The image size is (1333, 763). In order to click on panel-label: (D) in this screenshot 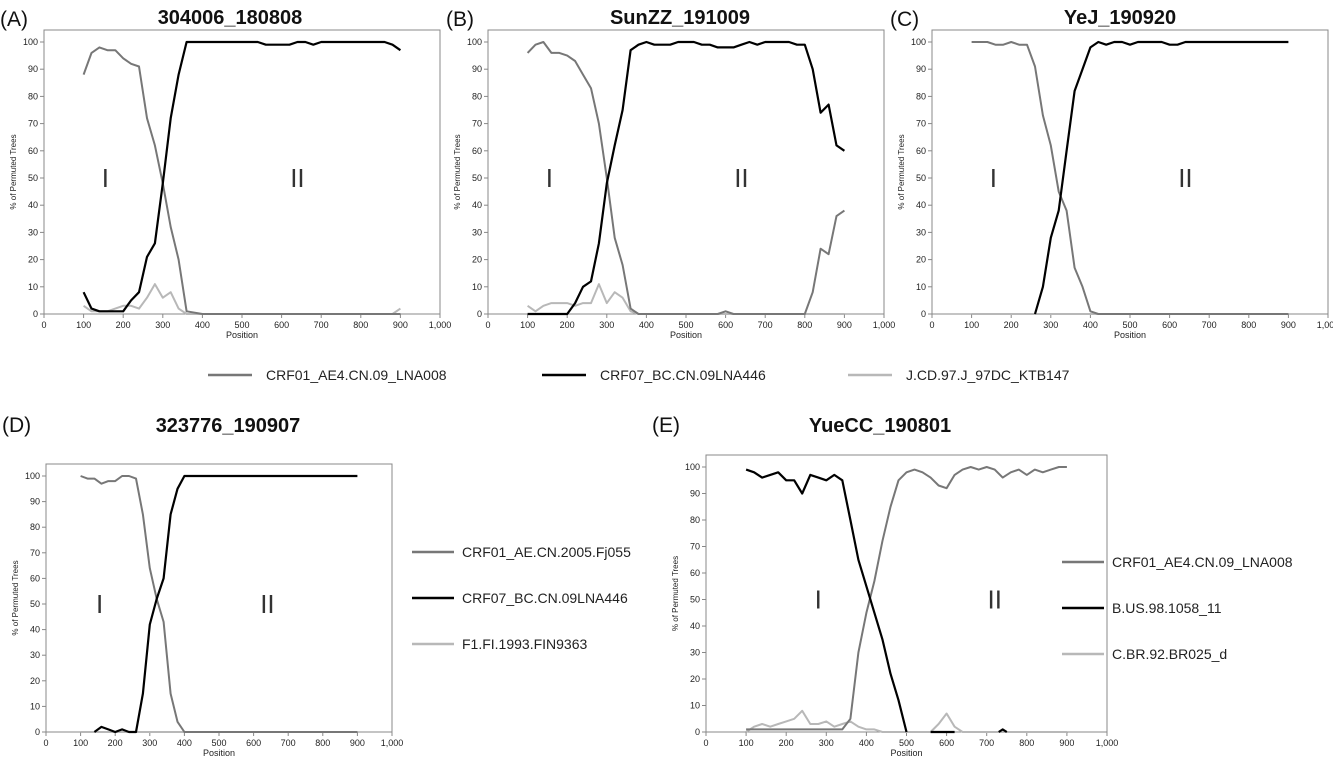, I will do `click(16, 425)`.